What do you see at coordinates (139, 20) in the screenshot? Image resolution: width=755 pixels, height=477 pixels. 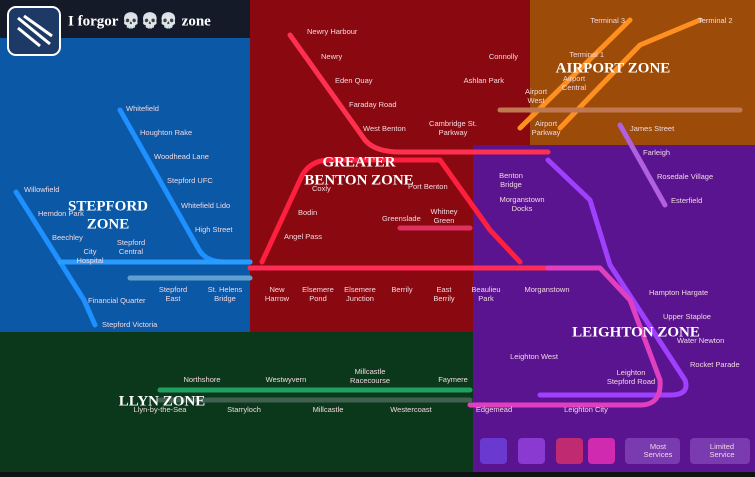 I see `header-title: I forgor 💀💀💀 zone` at bounding box center [139, 20].